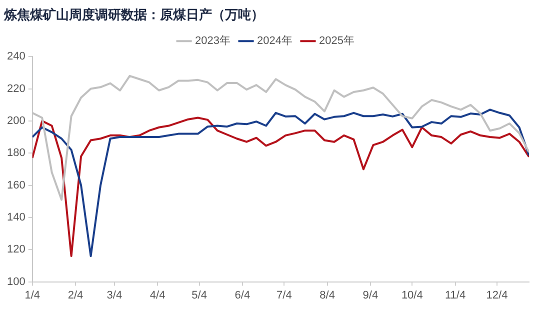 The height and width of the screenshot is (309, 541). Describe the element at coordinates (133, 15) in the screenshot. I see `chart-title: 炼焦煤矿山周度调研数据：原煤日产（万吨）` at that location.